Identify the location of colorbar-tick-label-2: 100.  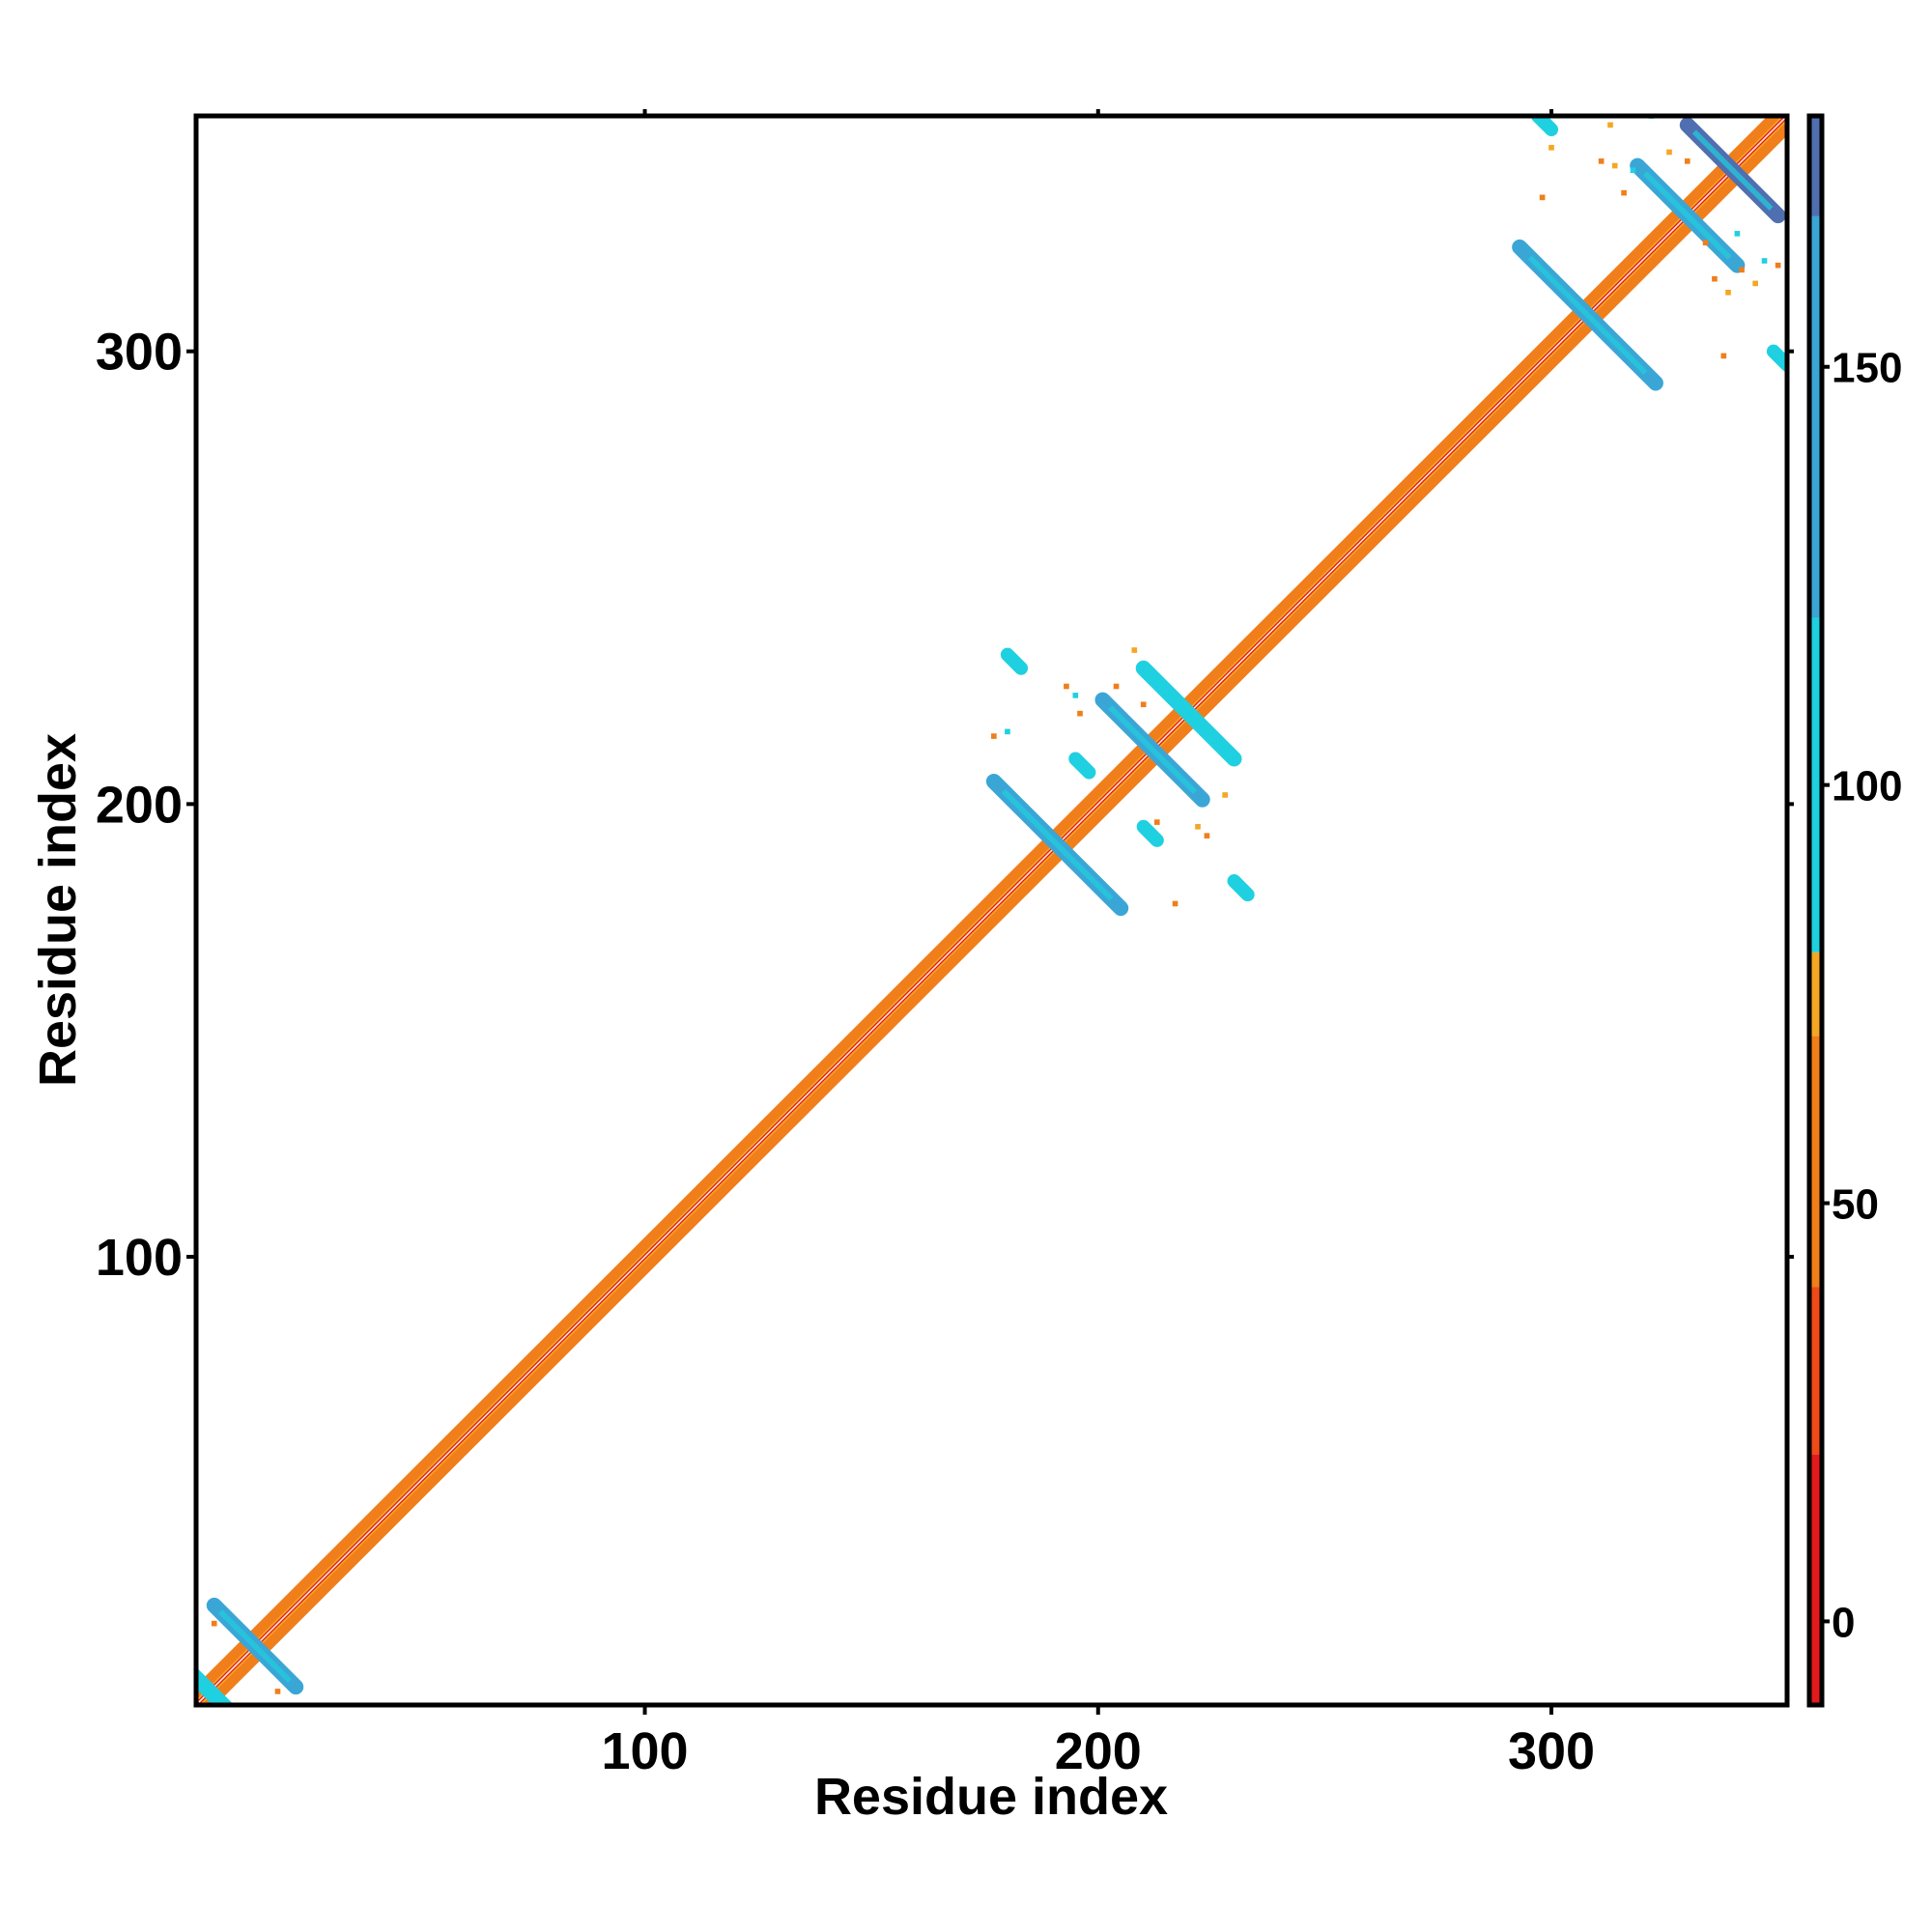
(1867, 786).